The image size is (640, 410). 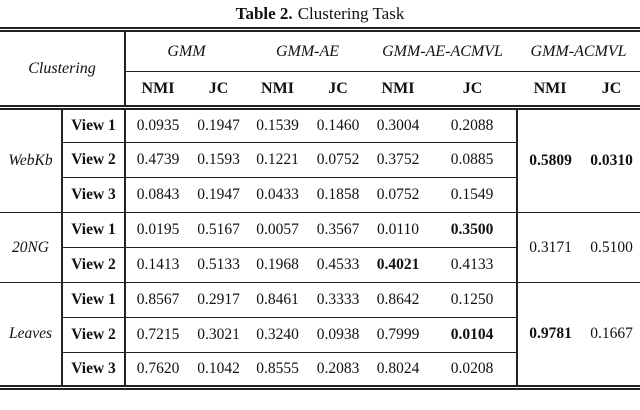 I want to click on value-cell: 0.1549, so click(x=473, y=195).